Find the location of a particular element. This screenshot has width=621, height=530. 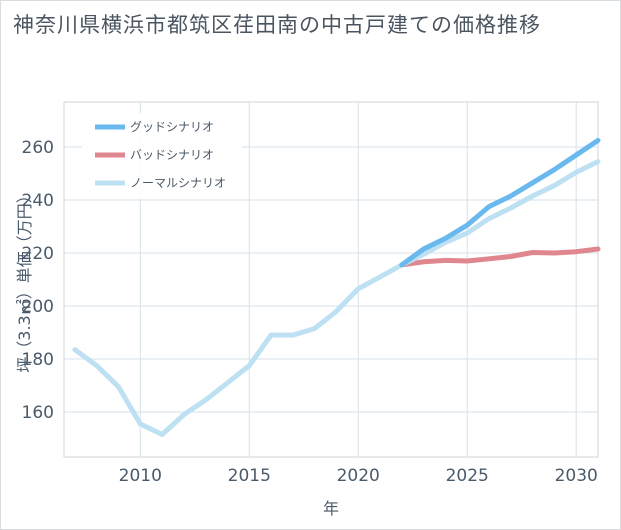

x-tick-2020: 2020 is located at coordinates (358, 476).